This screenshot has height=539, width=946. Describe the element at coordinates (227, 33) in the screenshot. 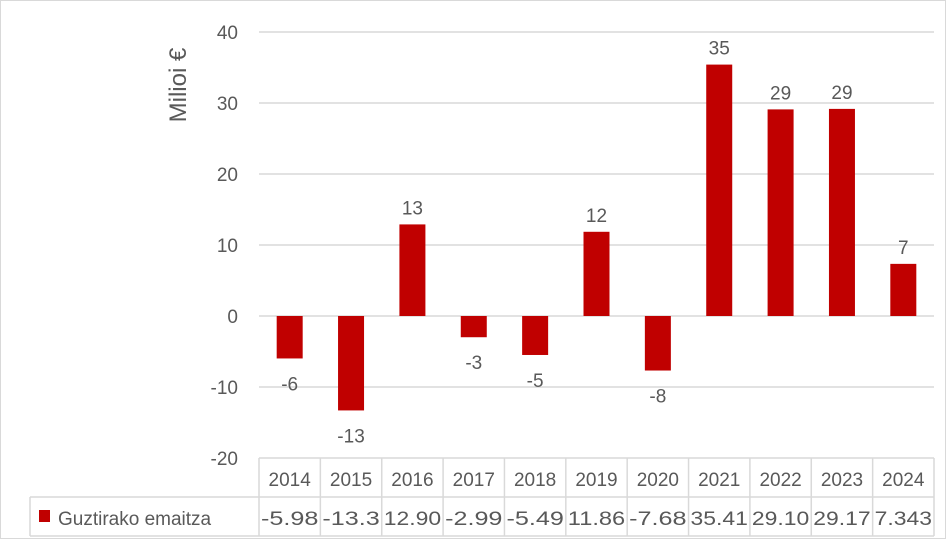

I see `y-tick-label: 40` at that location.